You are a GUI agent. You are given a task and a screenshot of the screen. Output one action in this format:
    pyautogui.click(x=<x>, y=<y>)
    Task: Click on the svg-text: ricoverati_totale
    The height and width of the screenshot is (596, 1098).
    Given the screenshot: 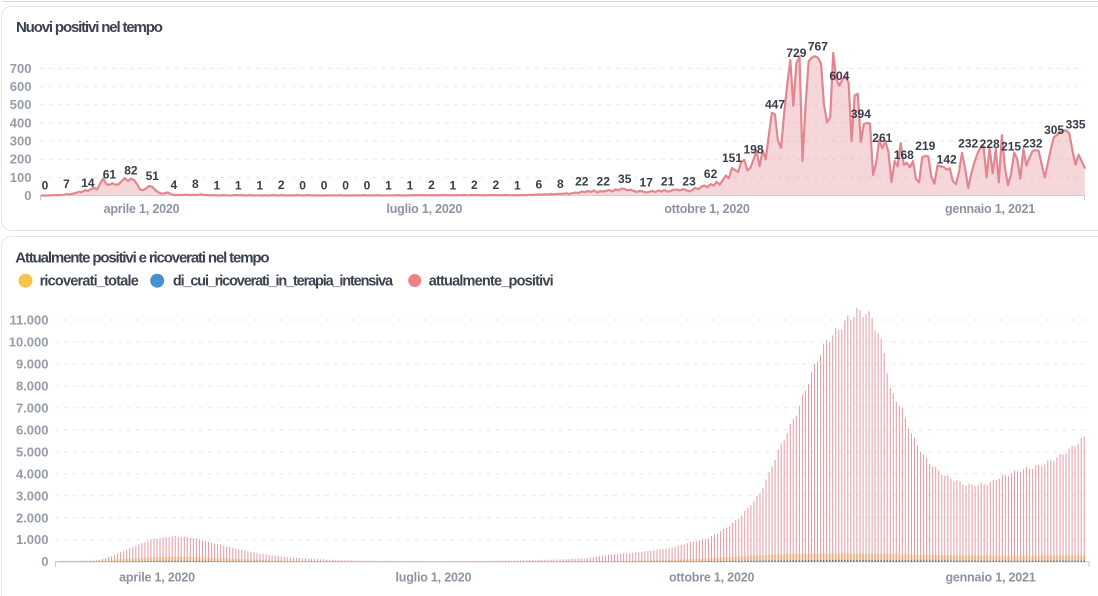 What is the action you would take?
    pyautogui.click(x=89, y=282)
    